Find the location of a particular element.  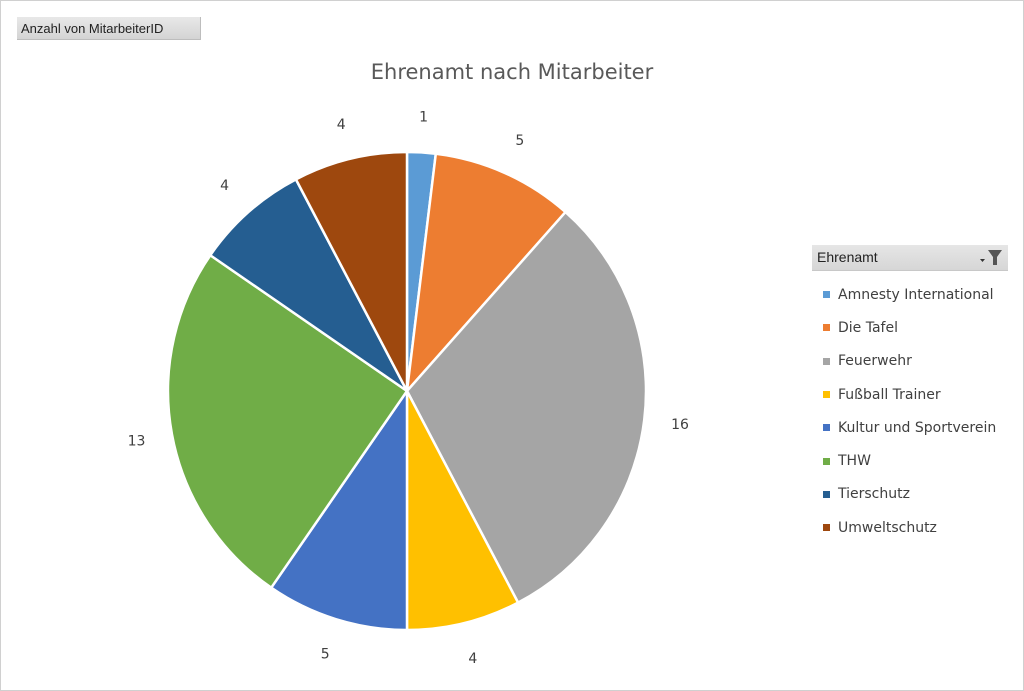

legend-item: Kultur und Sportverein is located at coordinates (910, 427).